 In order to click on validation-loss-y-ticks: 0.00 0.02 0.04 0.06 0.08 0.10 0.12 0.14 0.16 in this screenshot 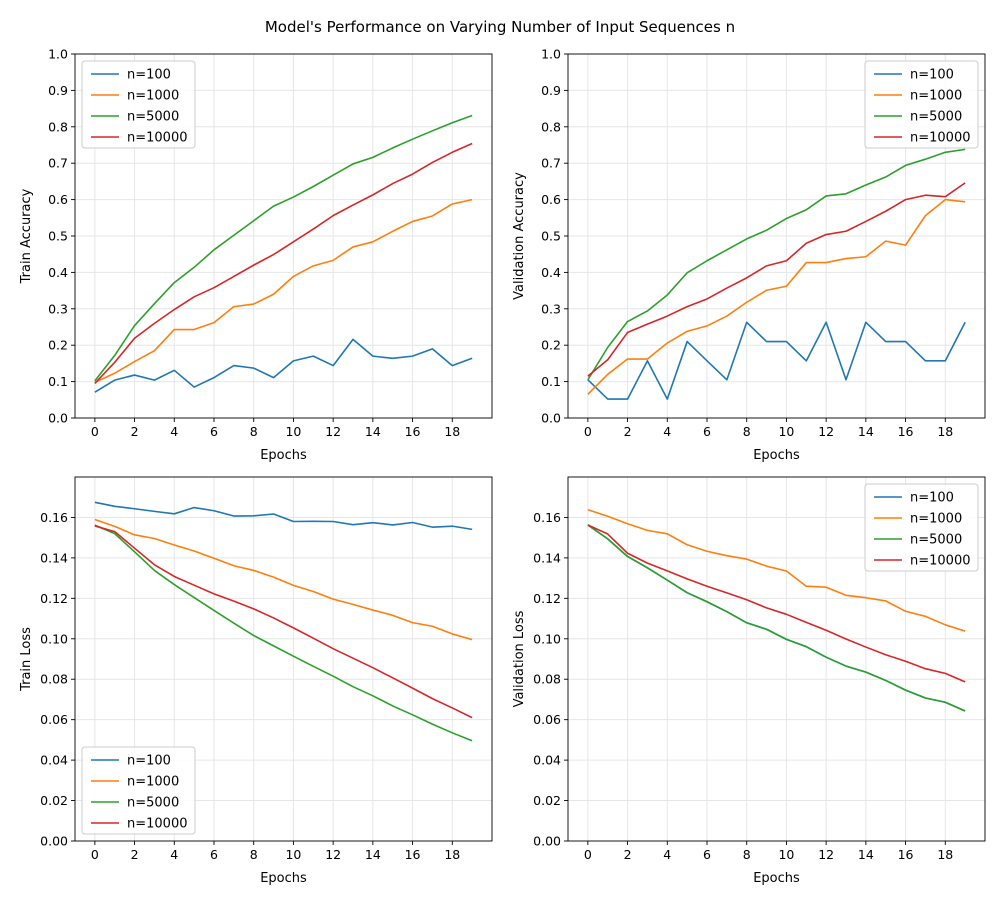, I will do `click(550, 679)`.